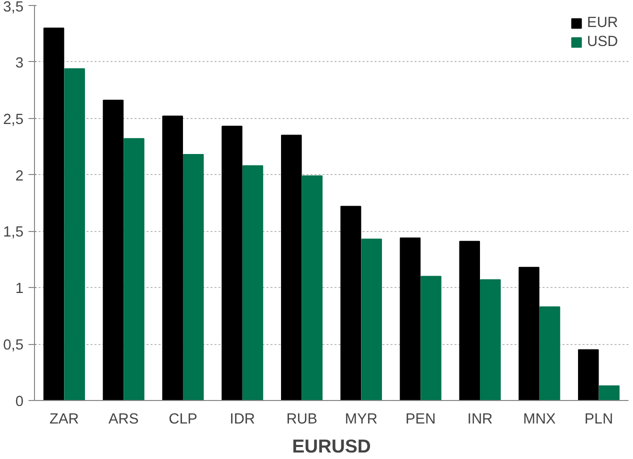 This screenshot has width=633, height=459. I want to click on y-tick-label: 0, so click(19, 402).